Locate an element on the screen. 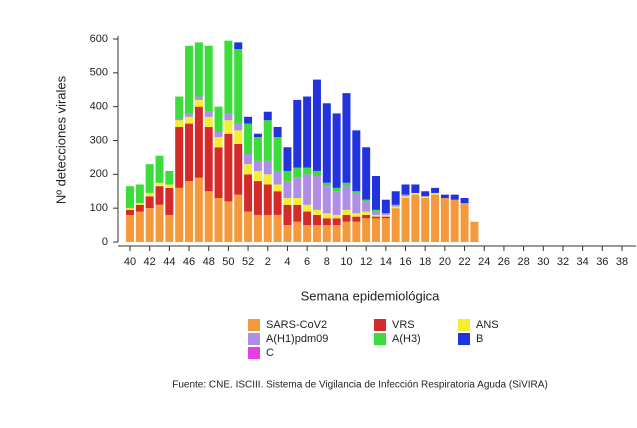 The image size is (637, 428). y-tick-label: 0 is located at coordinates (105, 242).